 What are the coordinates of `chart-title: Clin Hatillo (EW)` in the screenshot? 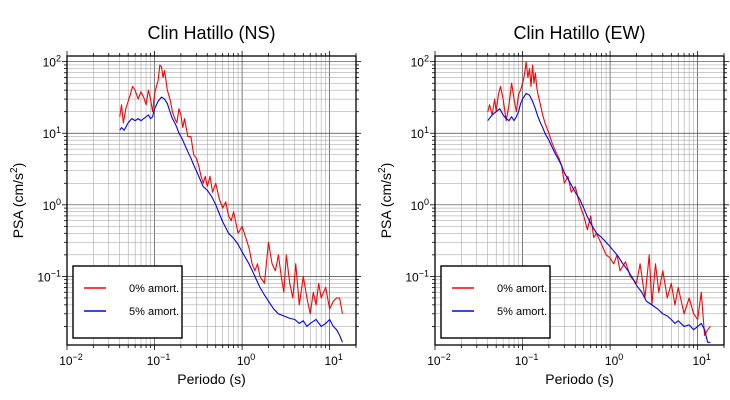 It's located at (579, 33).